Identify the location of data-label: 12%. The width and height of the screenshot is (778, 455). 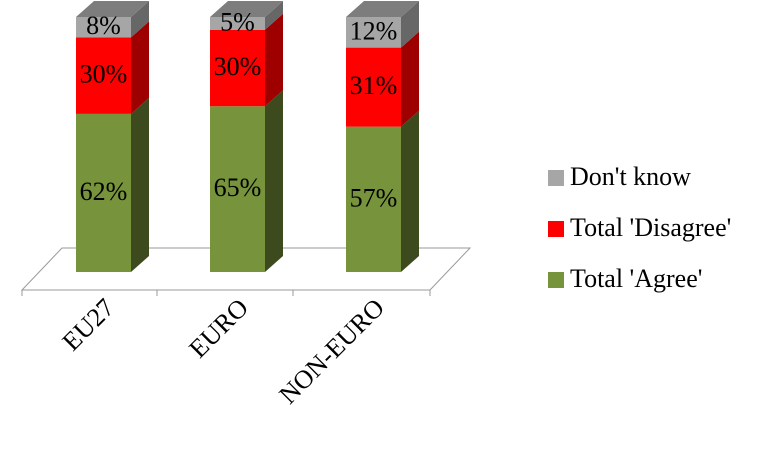
(374, 30).